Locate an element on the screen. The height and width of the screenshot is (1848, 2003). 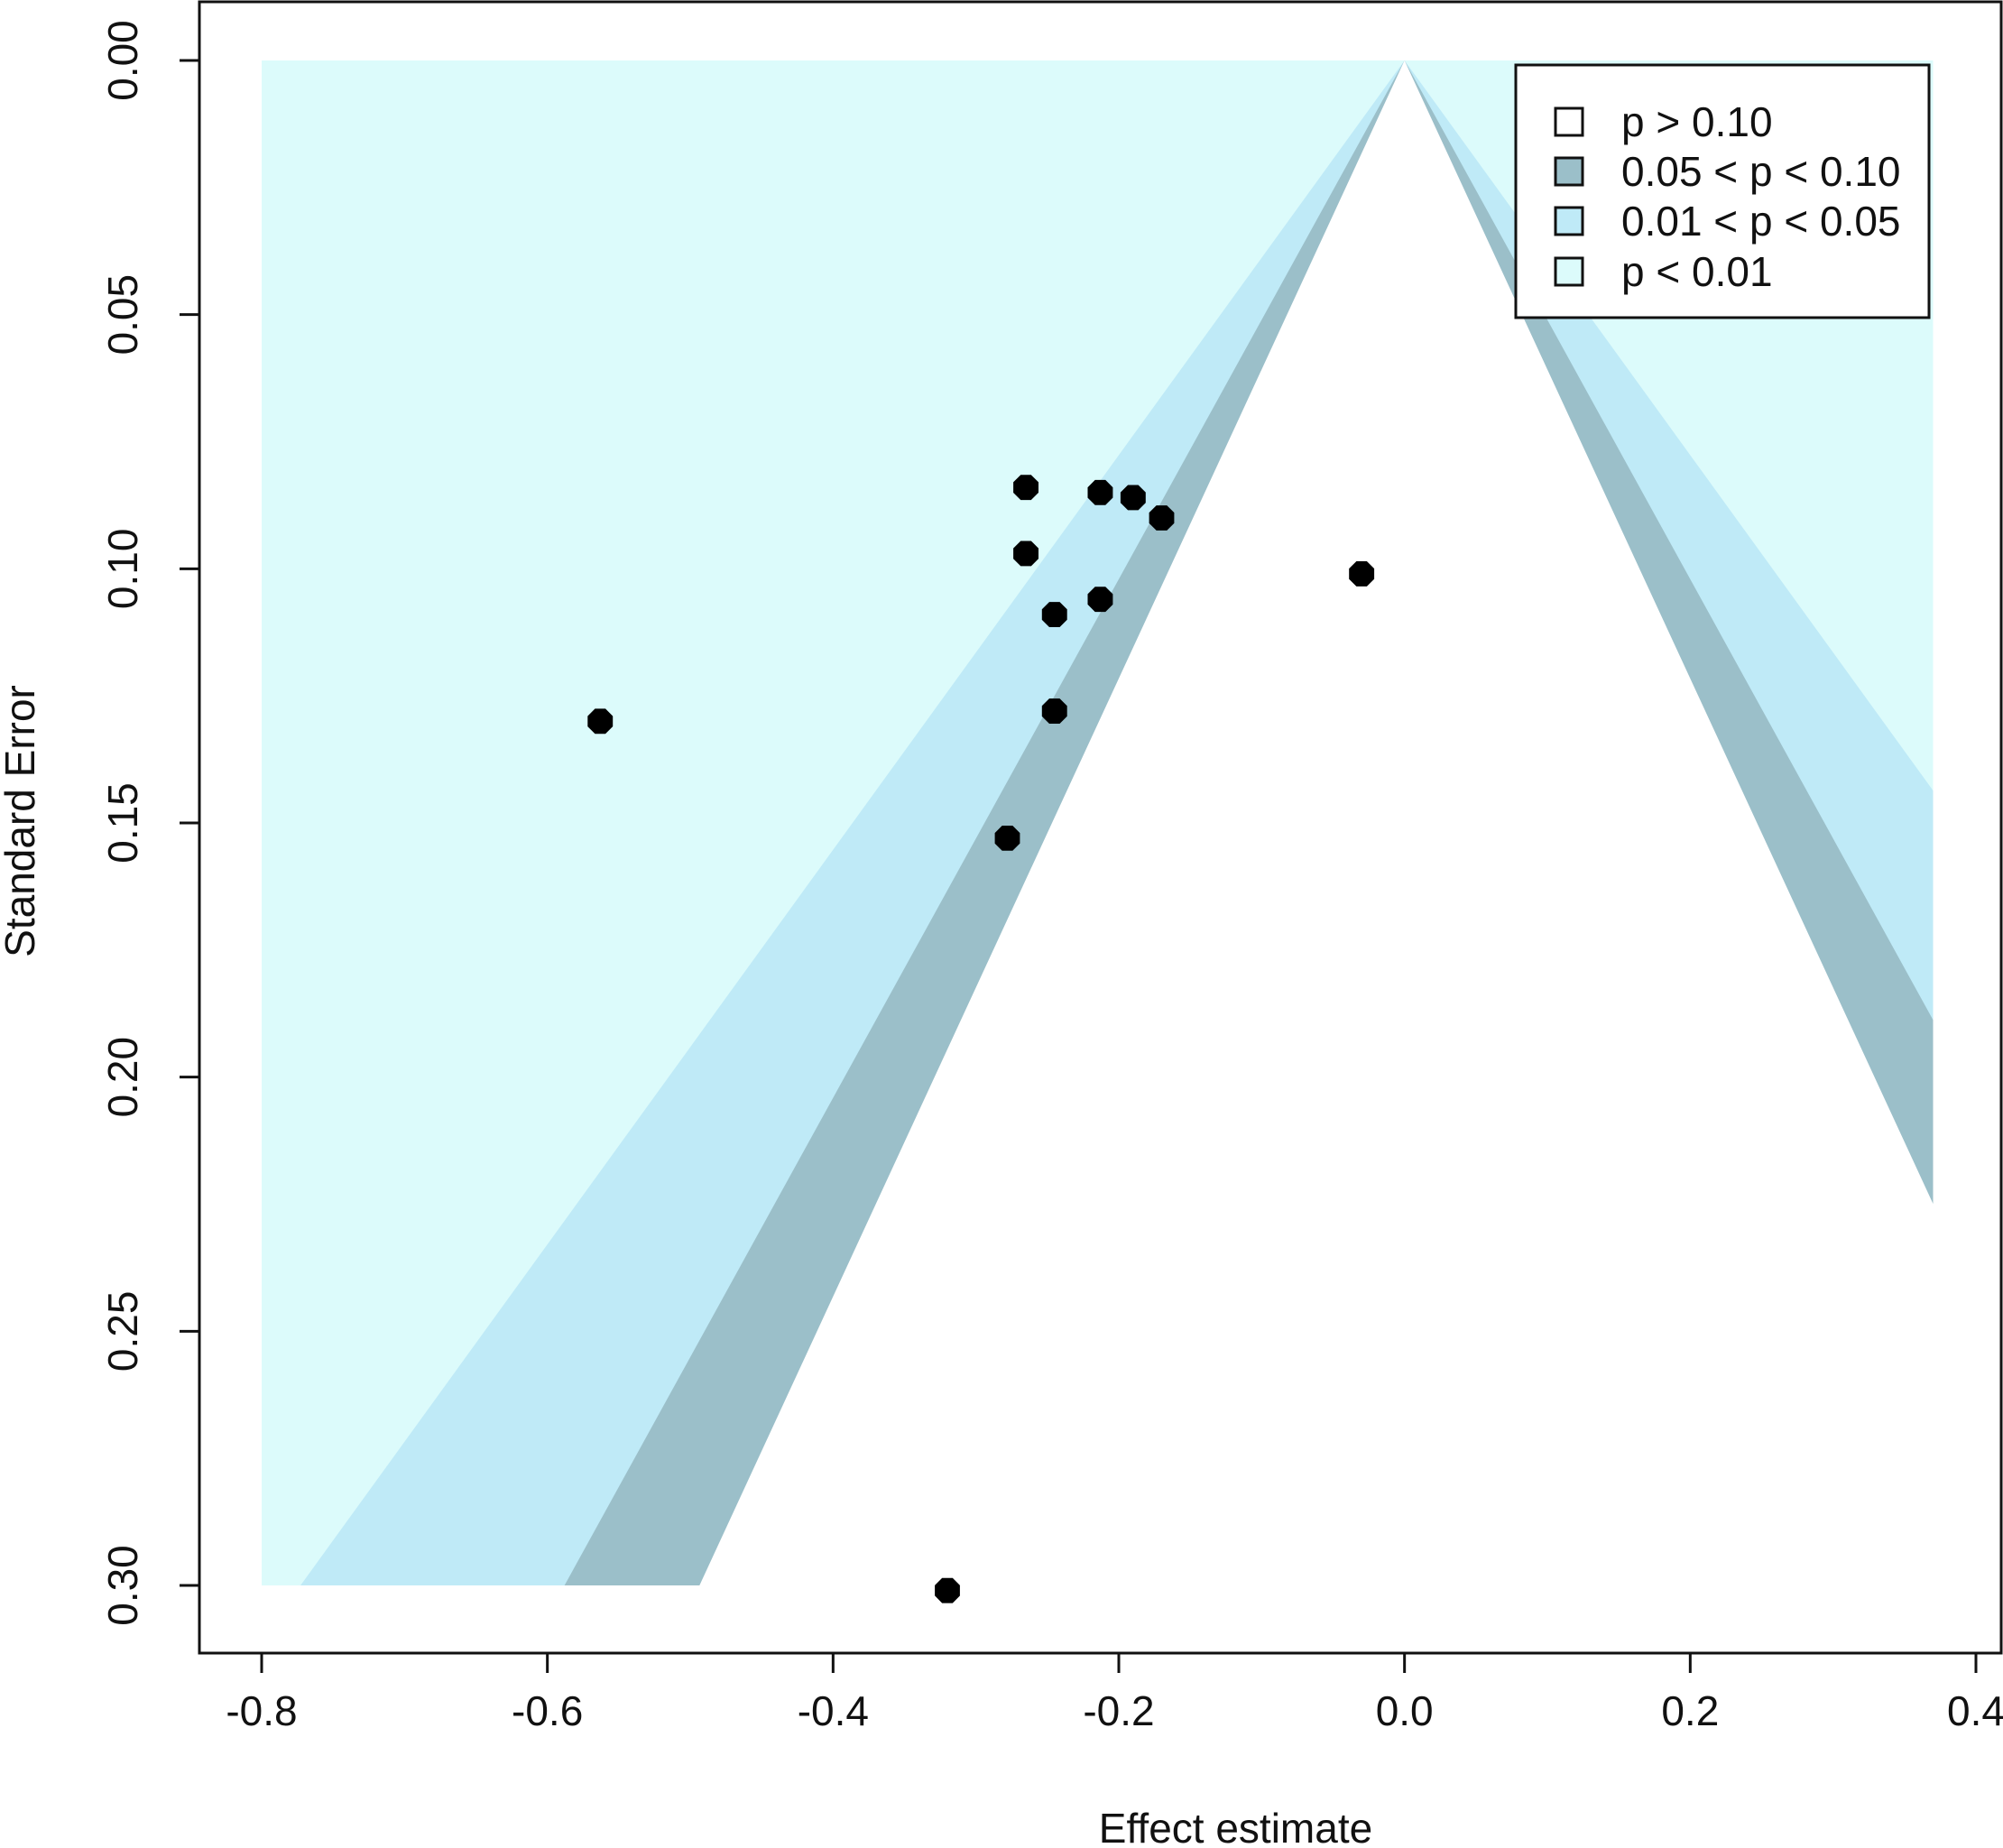
legend-entry-label: p > 0.10 is located at coordinates (1697, 121).